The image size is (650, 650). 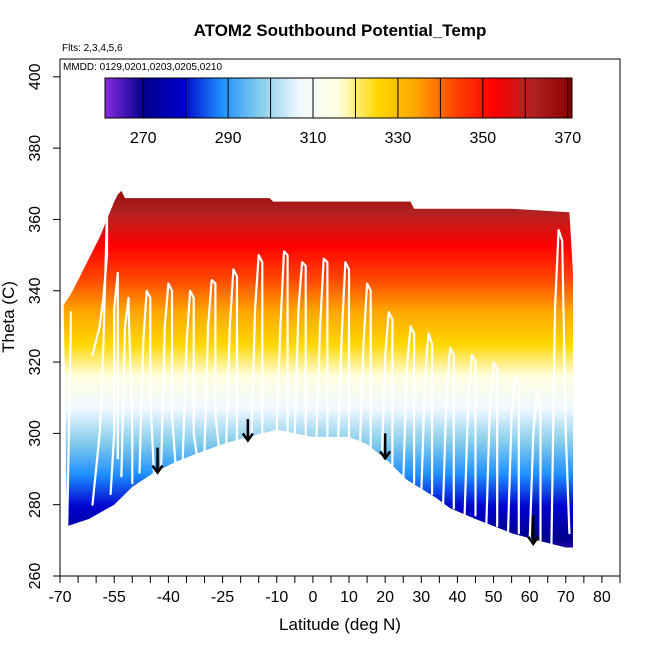 What do you see at coordinates (482, 138) in the screenshot?
I see `colorbar-tick-label: 350` at bounding box center [482, 138].